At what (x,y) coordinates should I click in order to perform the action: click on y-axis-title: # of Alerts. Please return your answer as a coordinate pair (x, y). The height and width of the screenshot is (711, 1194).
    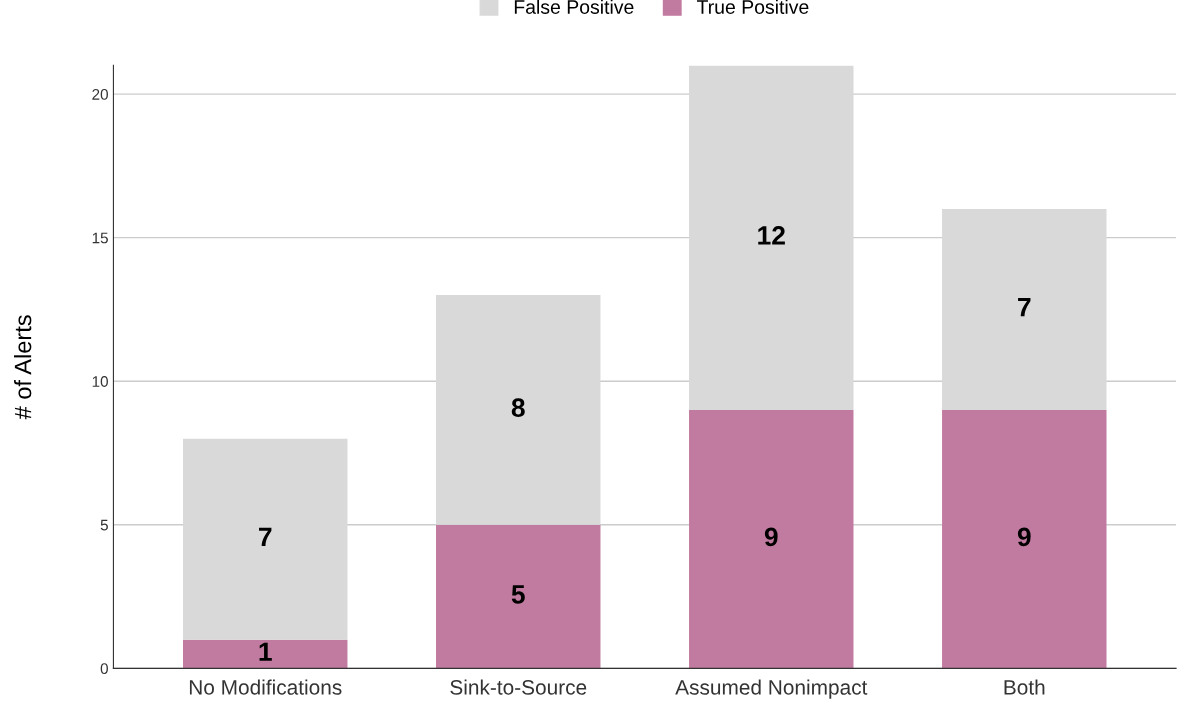
    Looking at the image, I should click on (23, 367).